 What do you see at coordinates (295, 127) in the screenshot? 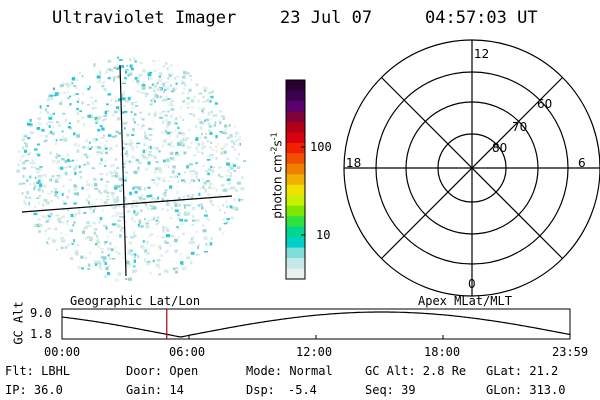
I see `colorbar-segment` at bounding box center [295, 127].